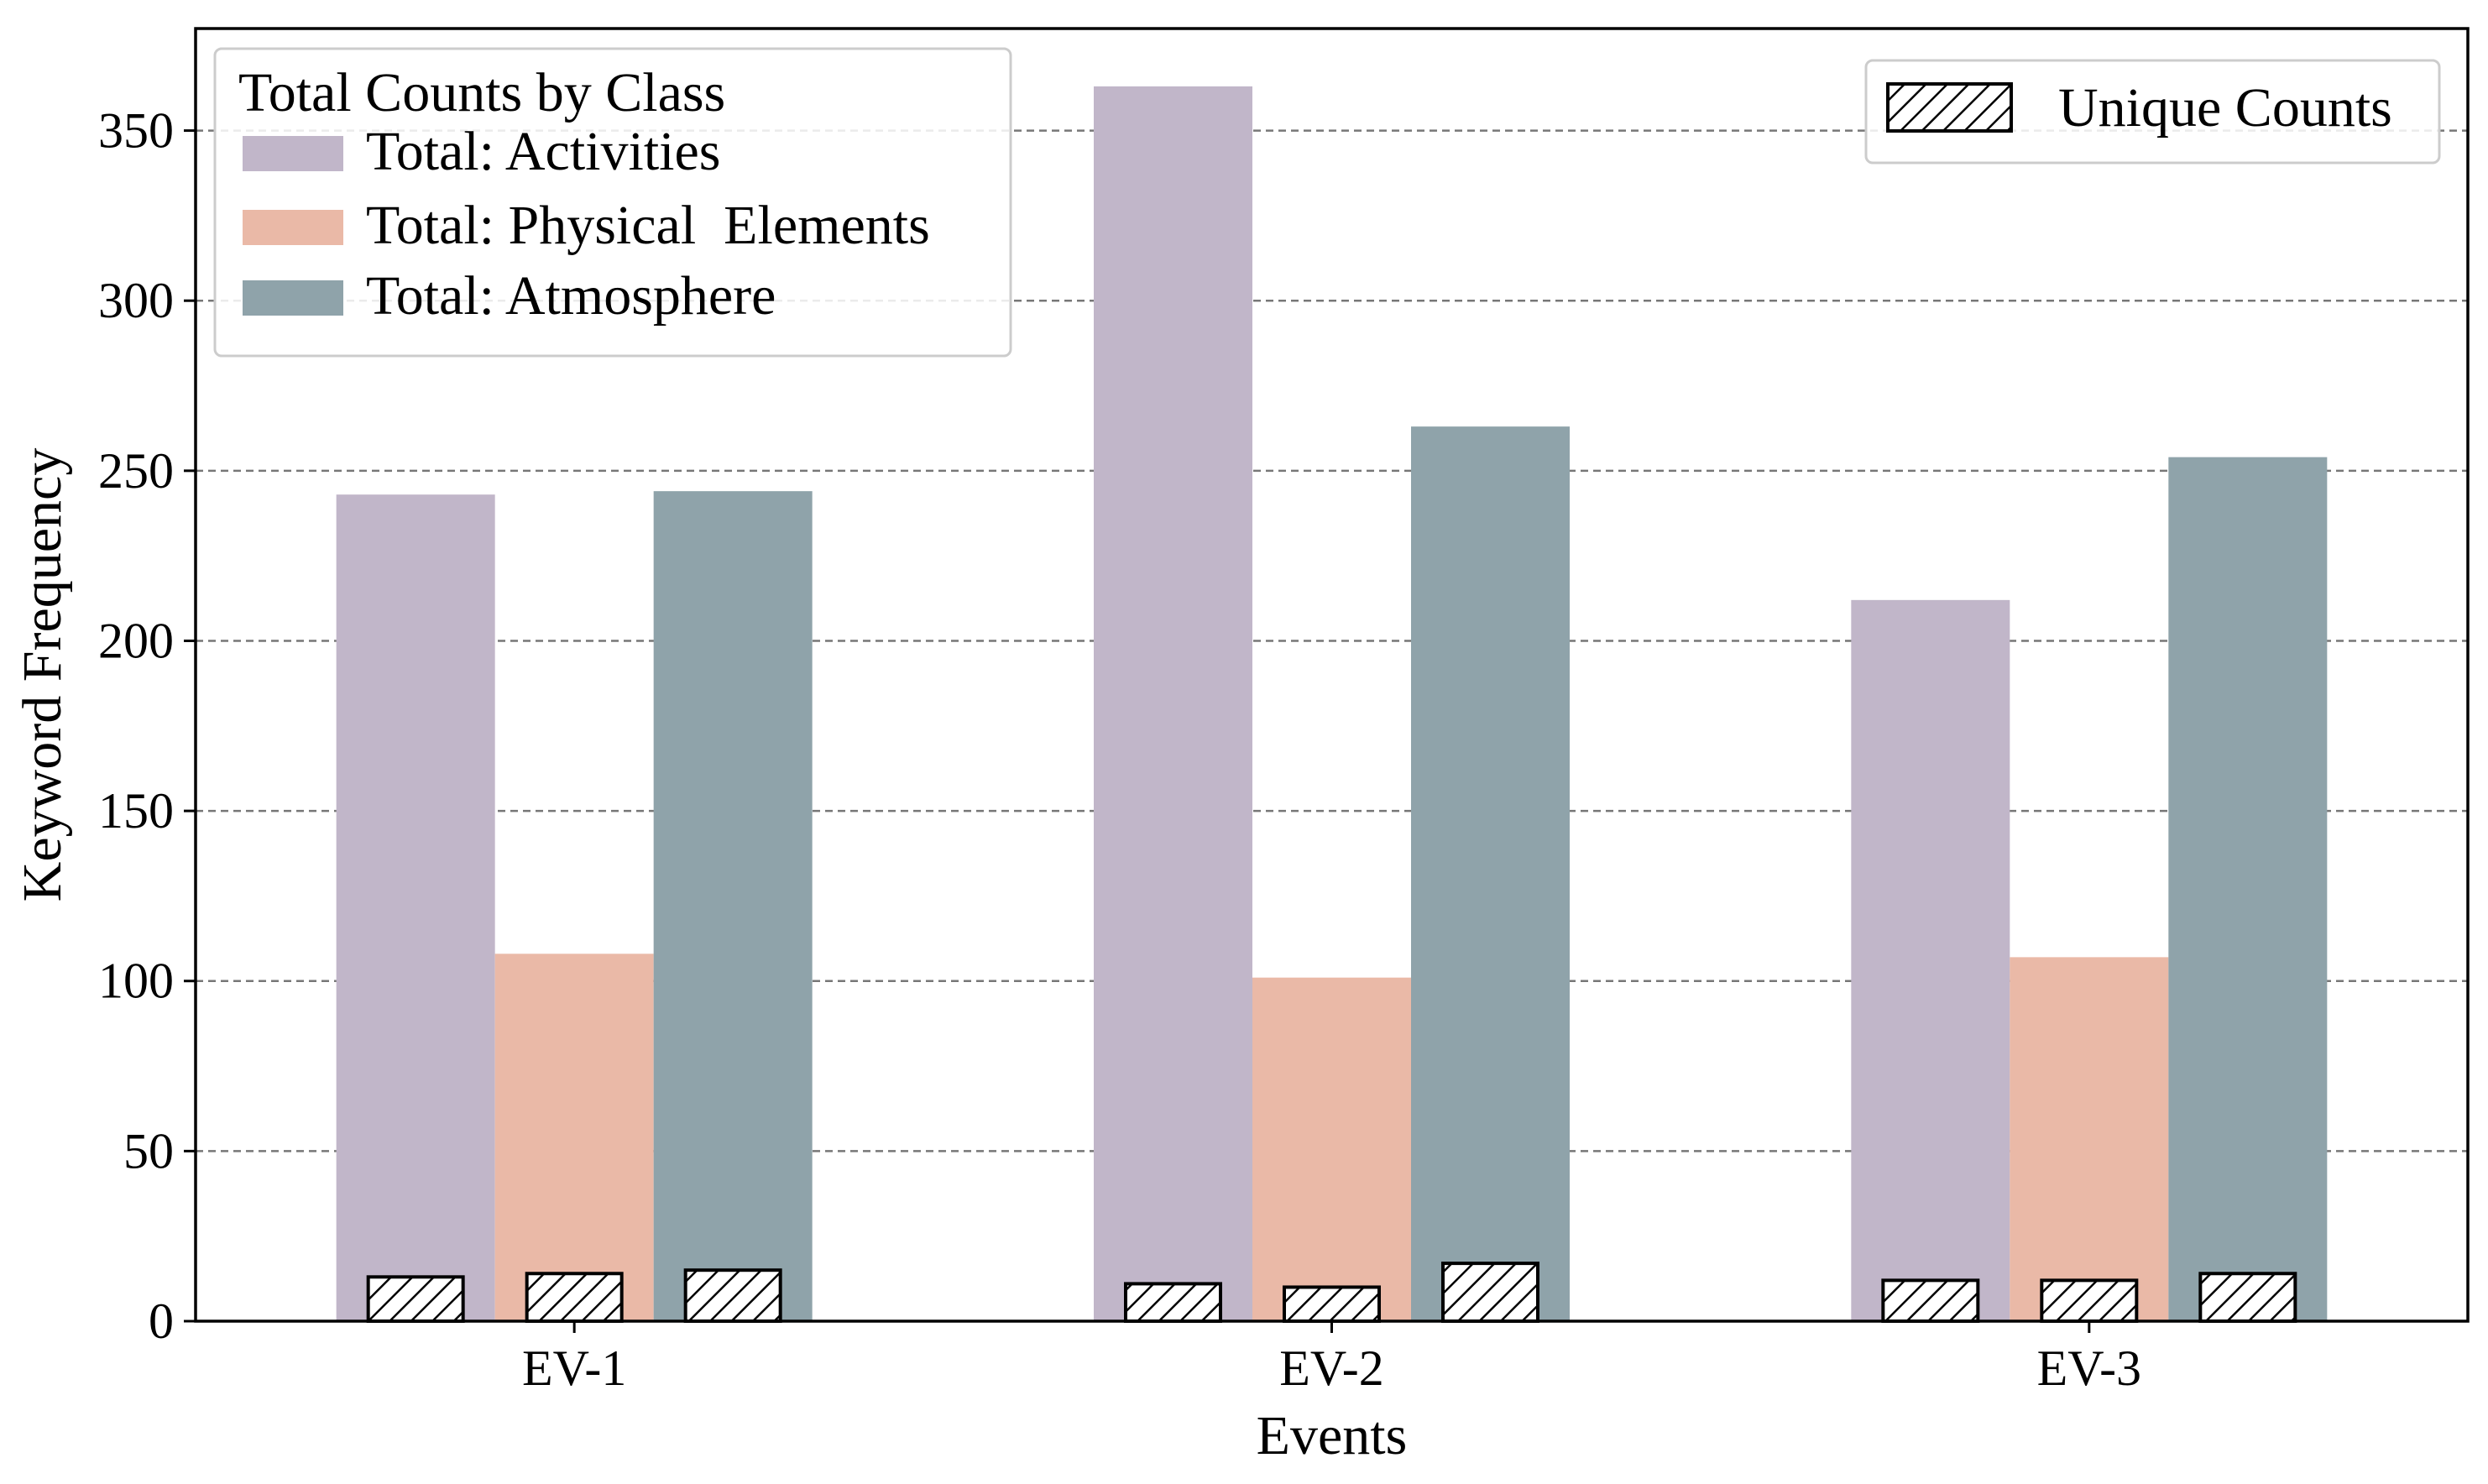  I want to click on y-tick-label: 100, so click(136, 981).